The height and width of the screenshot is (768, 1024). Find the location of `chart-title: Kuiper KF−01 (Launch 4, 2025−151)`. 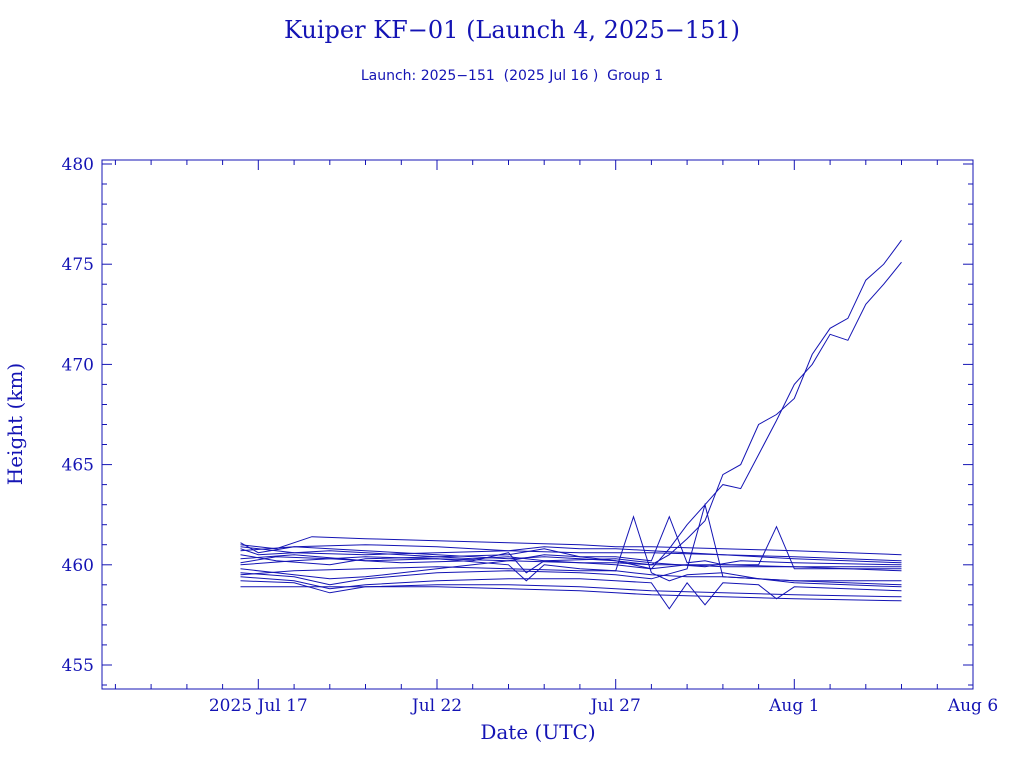

chart-title: Kuiper KF−01 (Launch 4, 2025−151) is located at coordinates (512, 30).